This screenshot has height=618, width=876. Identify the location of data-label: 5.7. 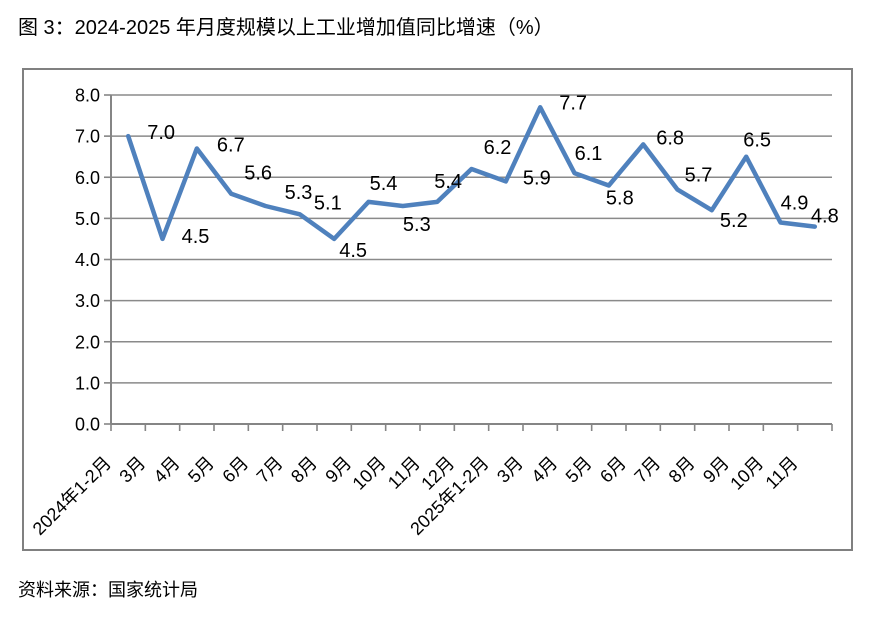
(699, 176).